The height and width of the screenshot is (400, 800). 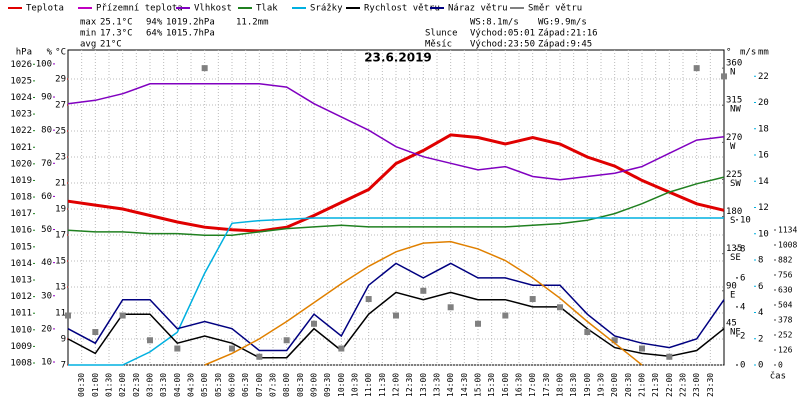 I want to click on x-tick-label: 02:30, so click(x=136, y=385).